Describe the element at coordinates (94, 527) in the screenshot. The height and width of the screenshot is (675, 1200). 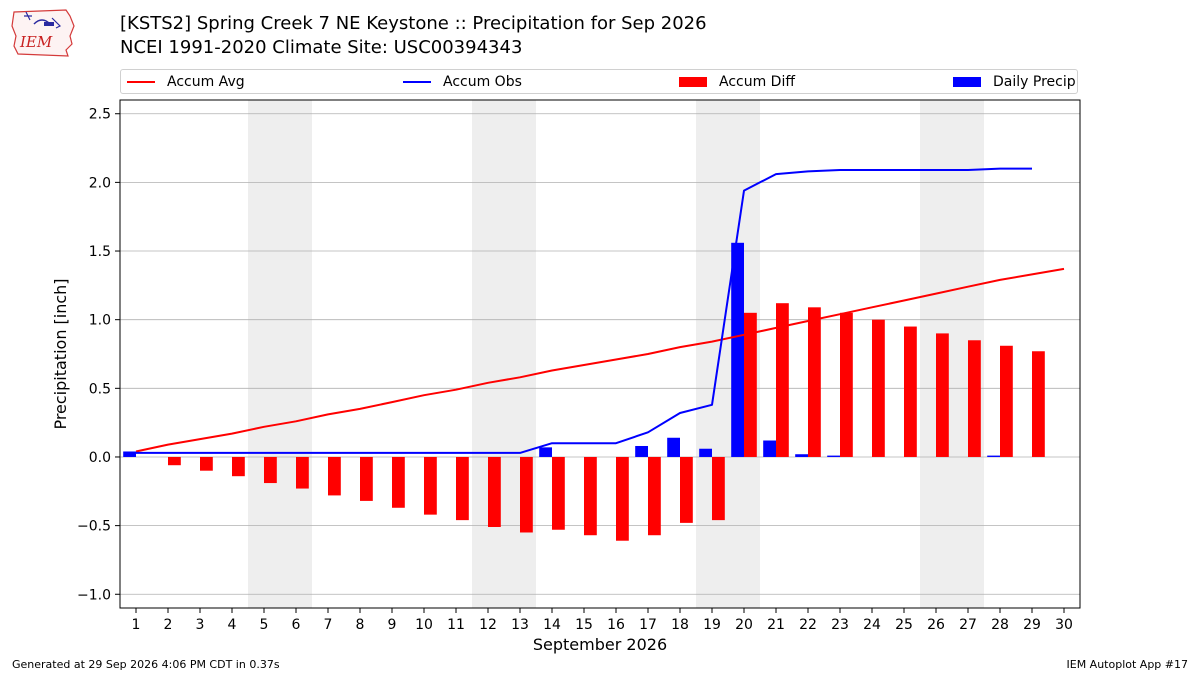
I see `y-tick-label: −0.5` at that location.